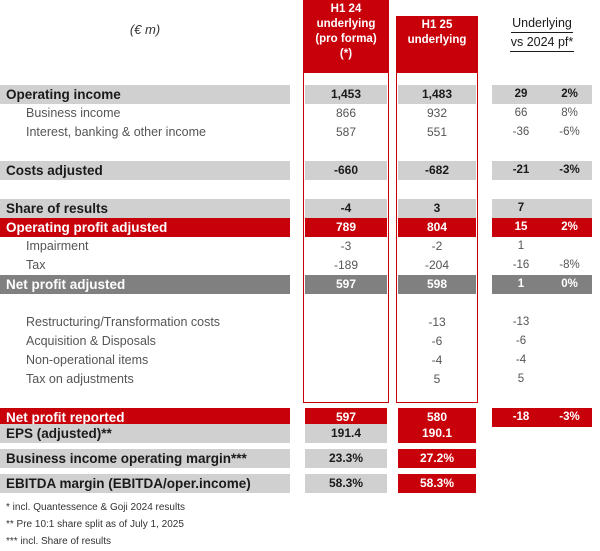 This screenshot has width=600, height=551. Describe the element at coordinates (437, 341) in the screenshot. I see `cell-c2-acquisition-disposals: -6` at that location.